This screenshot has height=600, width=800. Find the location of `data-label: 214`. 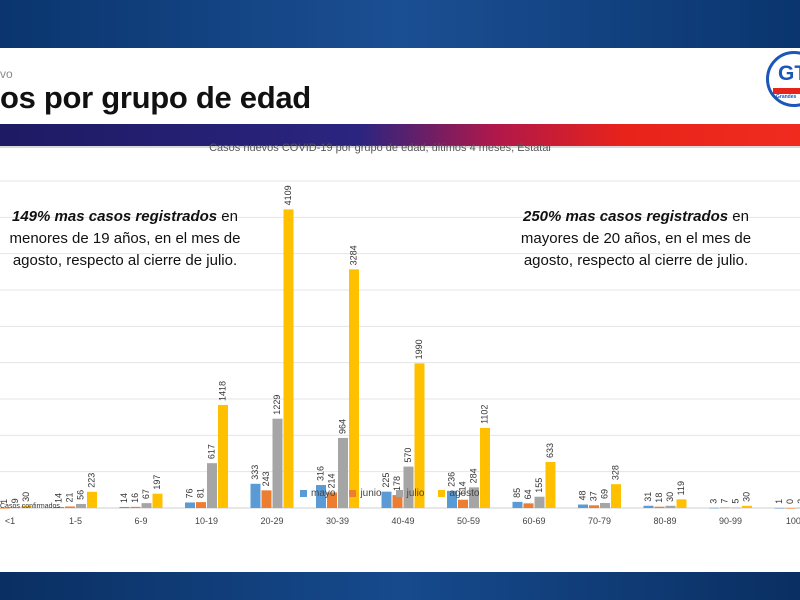

data-label: 214 is located at coordinates (331, 480).